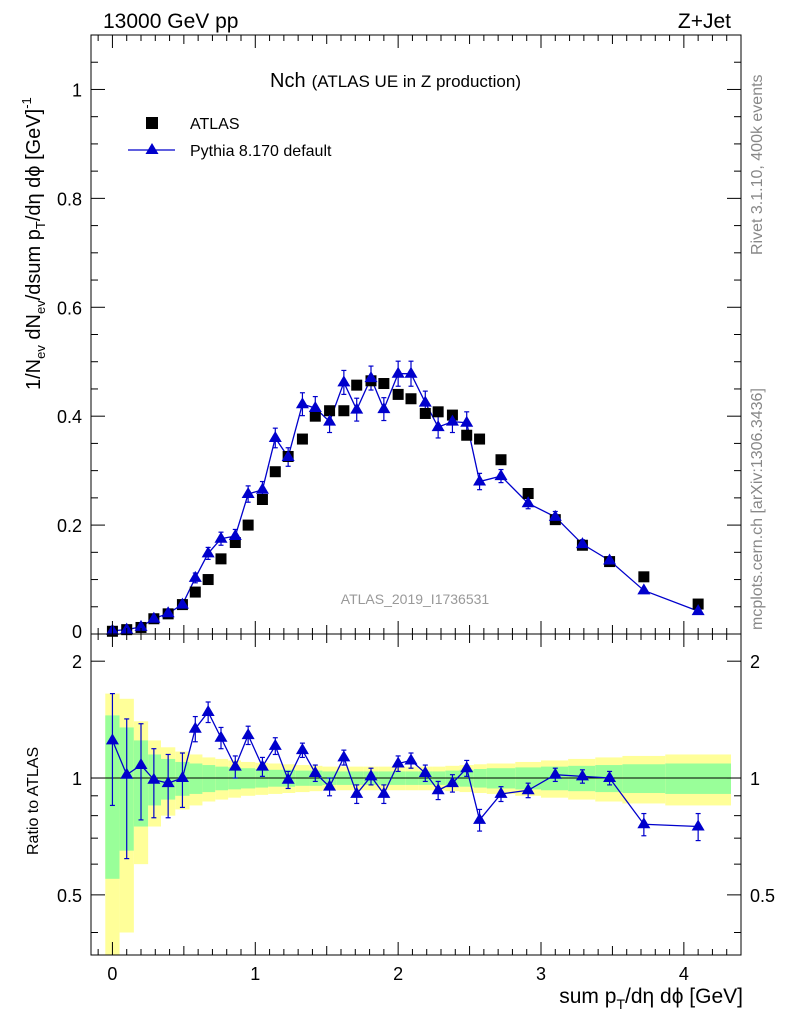 The height and width of the screenshot is (1024, 786). I want to click on y-tick-label-zero: 0, so click(77, 632).